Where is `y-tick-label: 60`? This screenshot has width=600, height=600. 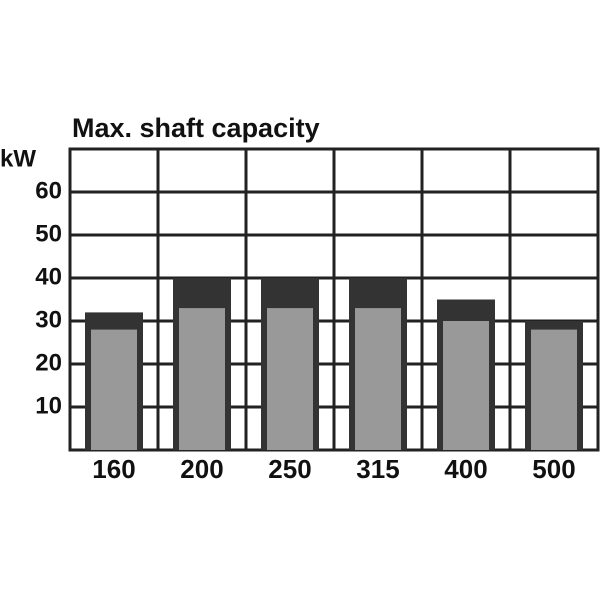 y-tick-label: 60 is located at coordinates (48, 190).